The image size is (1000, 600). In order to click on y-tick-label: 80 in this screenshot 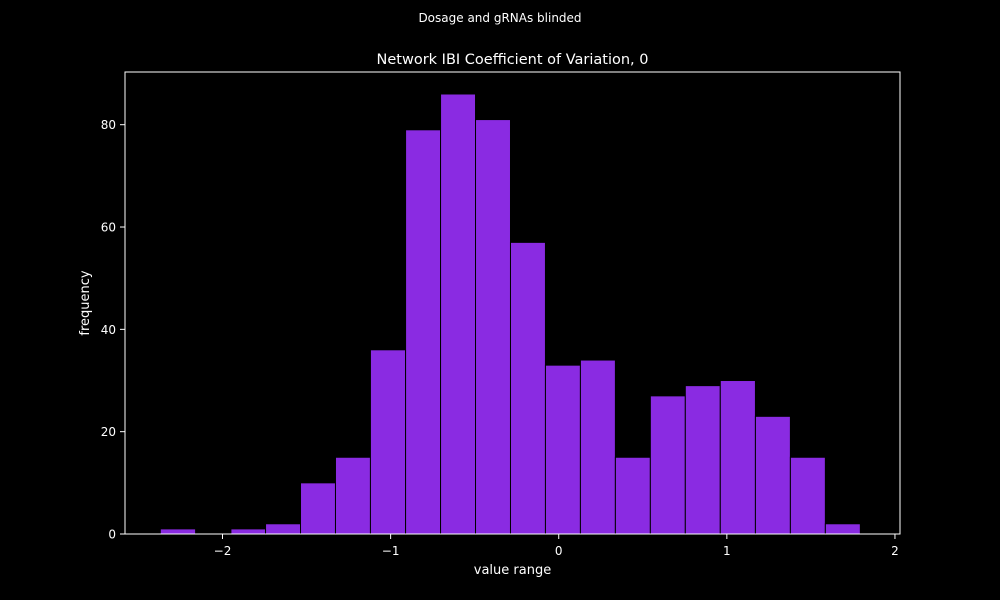, I will do `click(108, 125)`.